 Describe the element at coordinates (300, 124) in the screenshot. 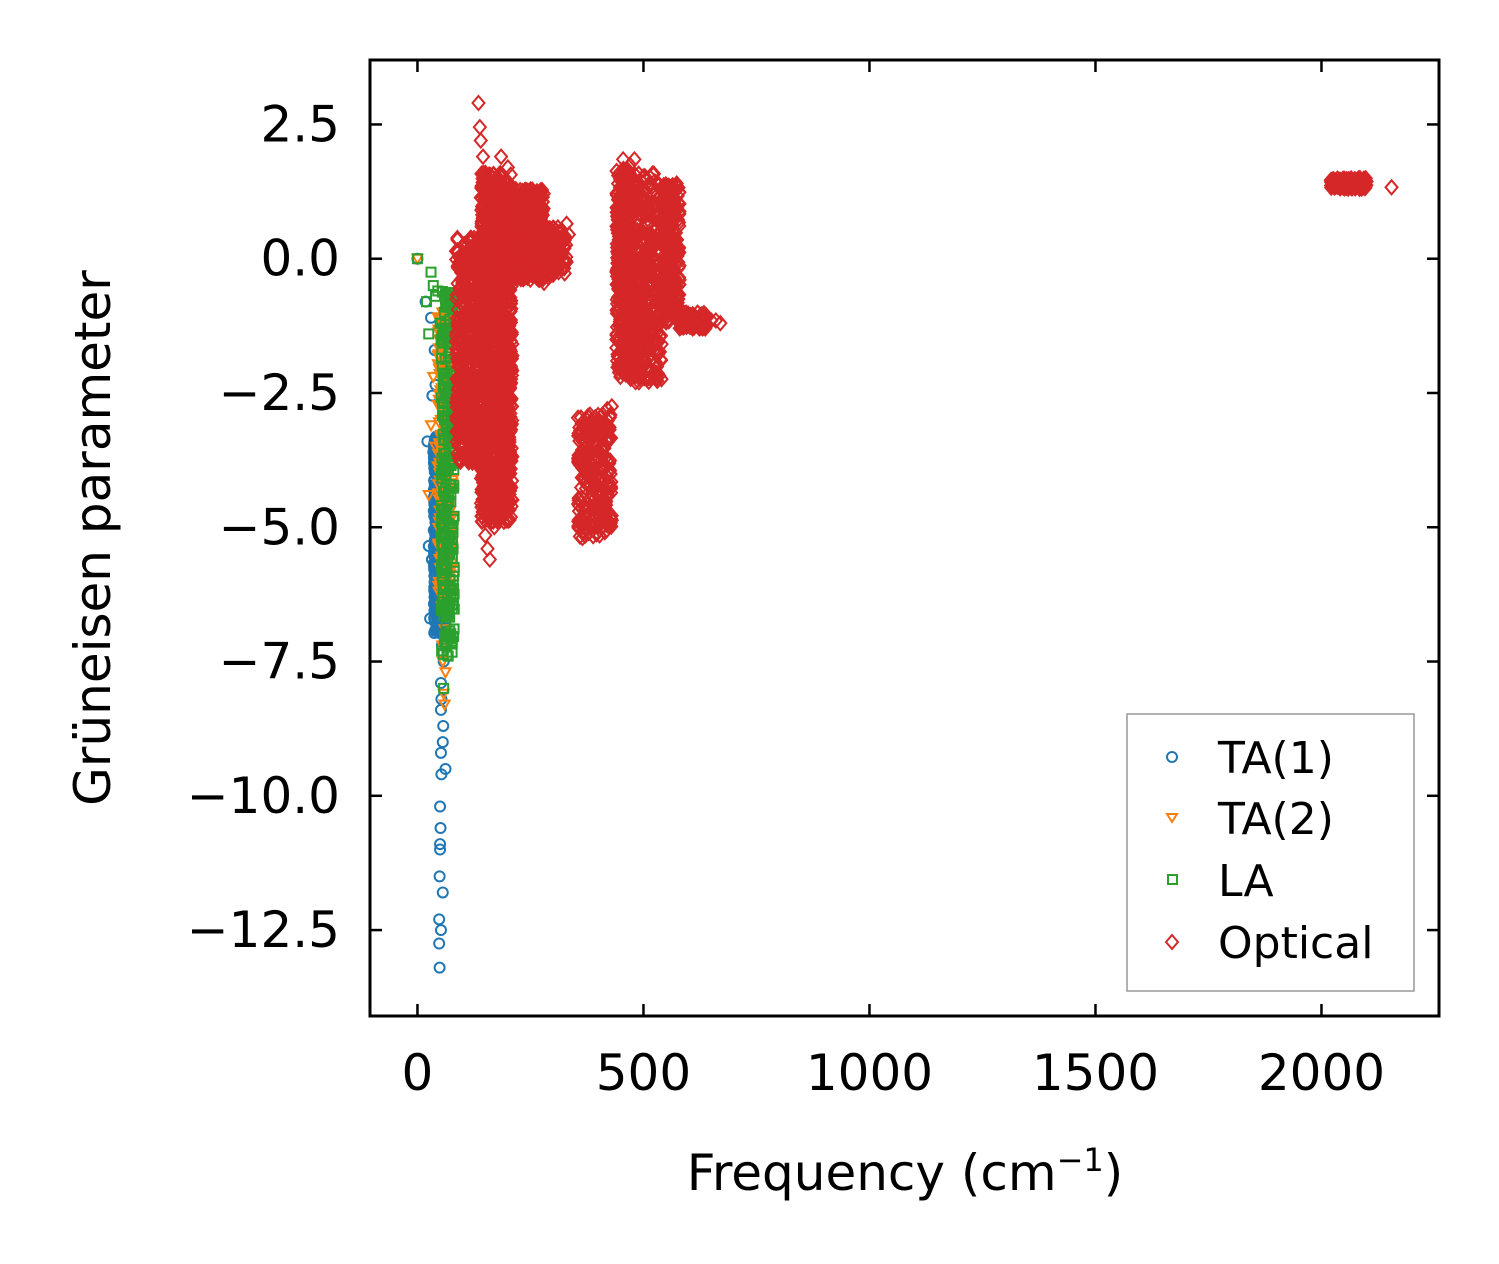

I see `y-tick-label: 2.5` at that location.